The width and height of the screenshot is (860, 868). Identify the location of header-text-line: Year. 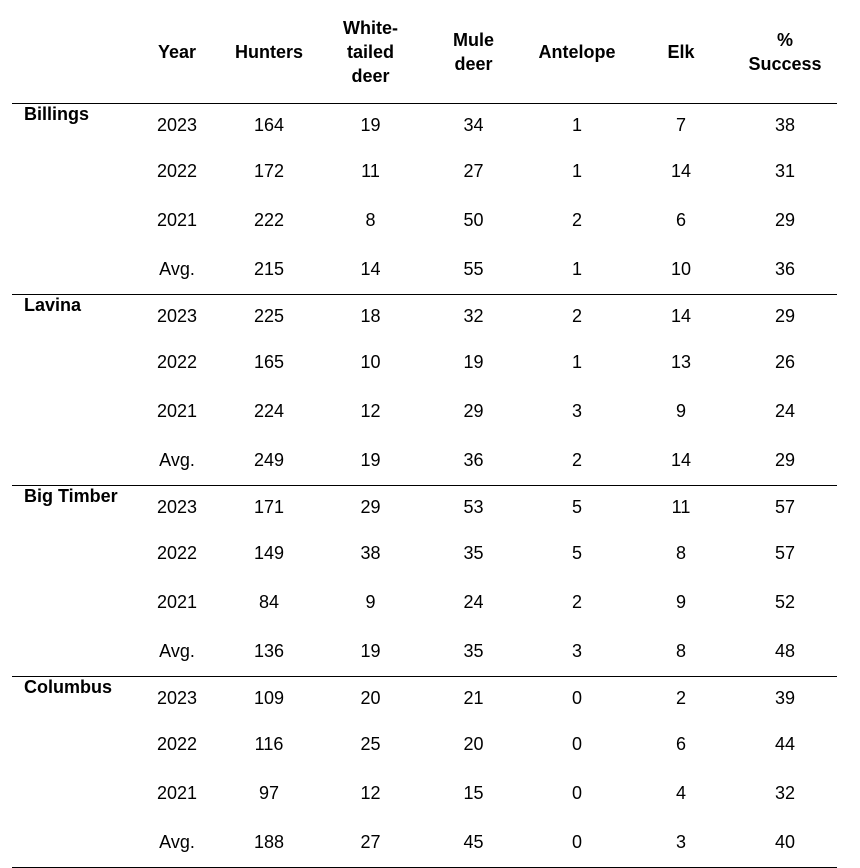
(177, 51).